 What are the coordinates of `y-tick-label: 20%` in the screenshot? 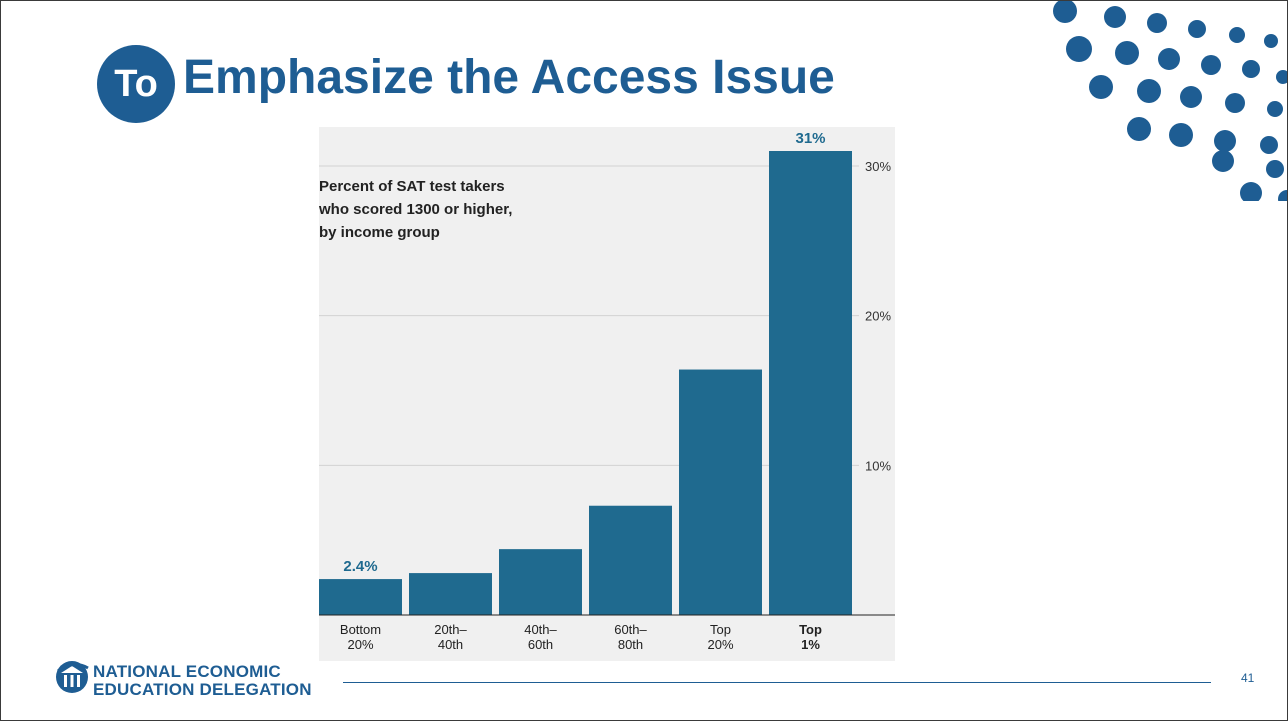 It's located at (878, 316).